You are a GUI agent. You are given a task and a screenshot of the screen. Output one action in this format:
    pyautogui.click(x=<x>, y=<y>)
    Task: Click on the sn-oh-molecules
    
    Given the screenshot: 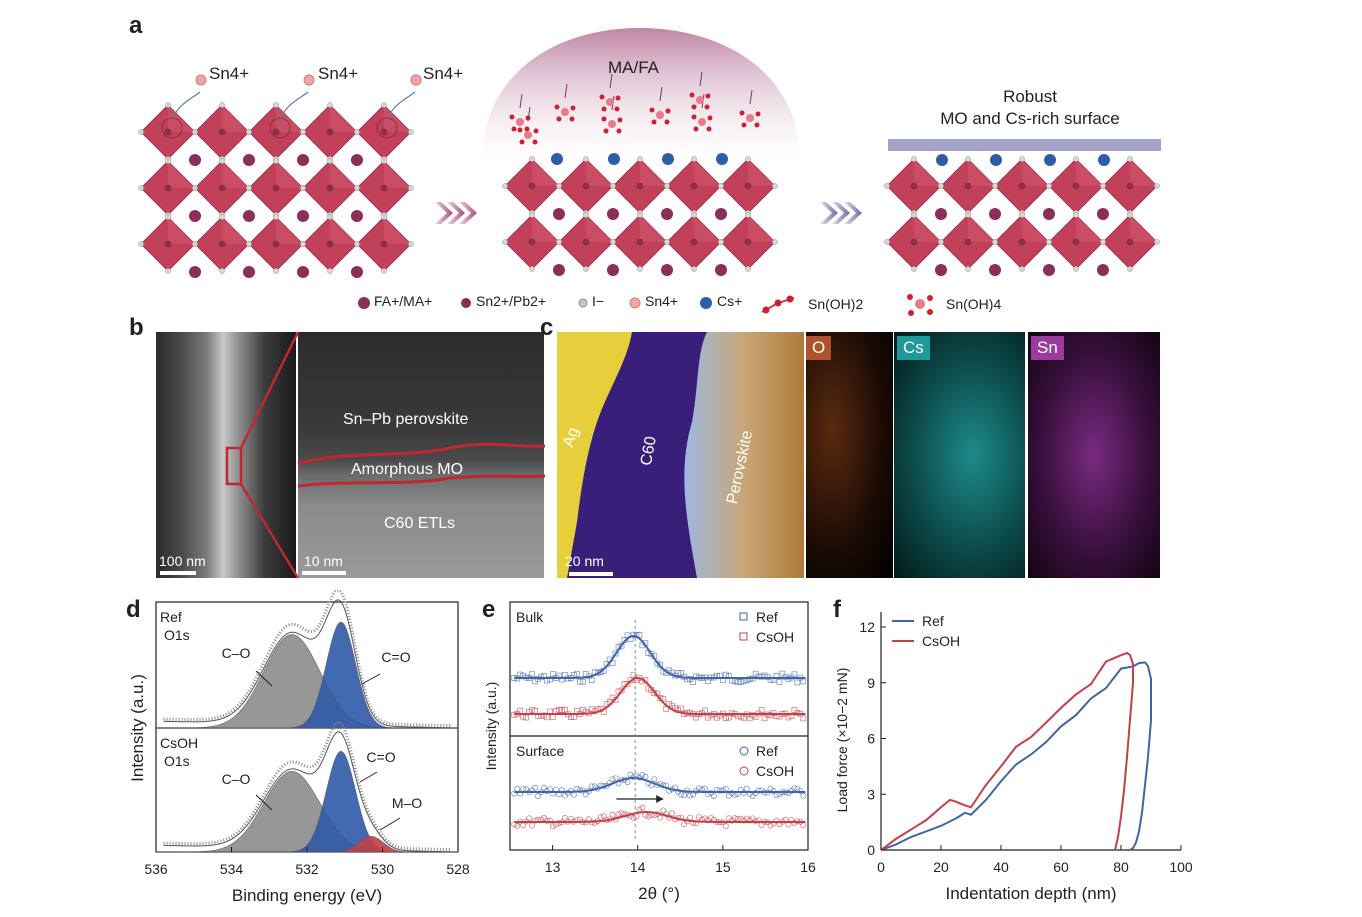 What is the action you would take?
    pyautogui.click(x=809, y=118)
    